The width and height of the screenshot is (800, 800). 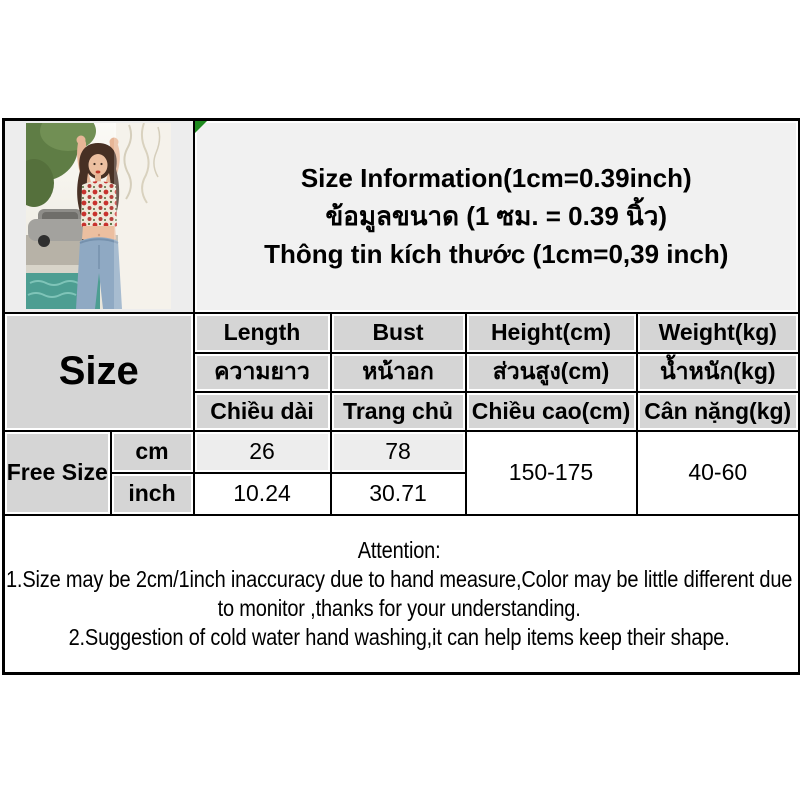 What do you see at coordinates (57, 472) in the screenshot?
I see `size-name-cell: Free Size` at bounding box center [57, 472].